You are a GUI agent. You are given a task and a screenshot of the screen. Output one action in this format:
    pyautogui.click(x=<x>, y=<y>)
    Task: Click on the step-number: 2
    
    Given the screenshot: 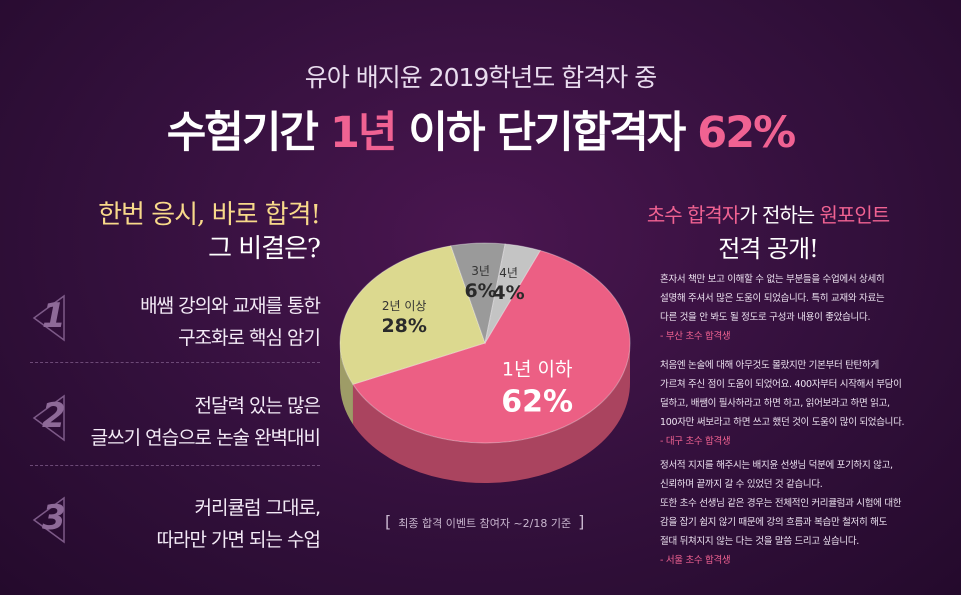 What is the action you would take?
    pyautogui.click(x=54, y=416)
    